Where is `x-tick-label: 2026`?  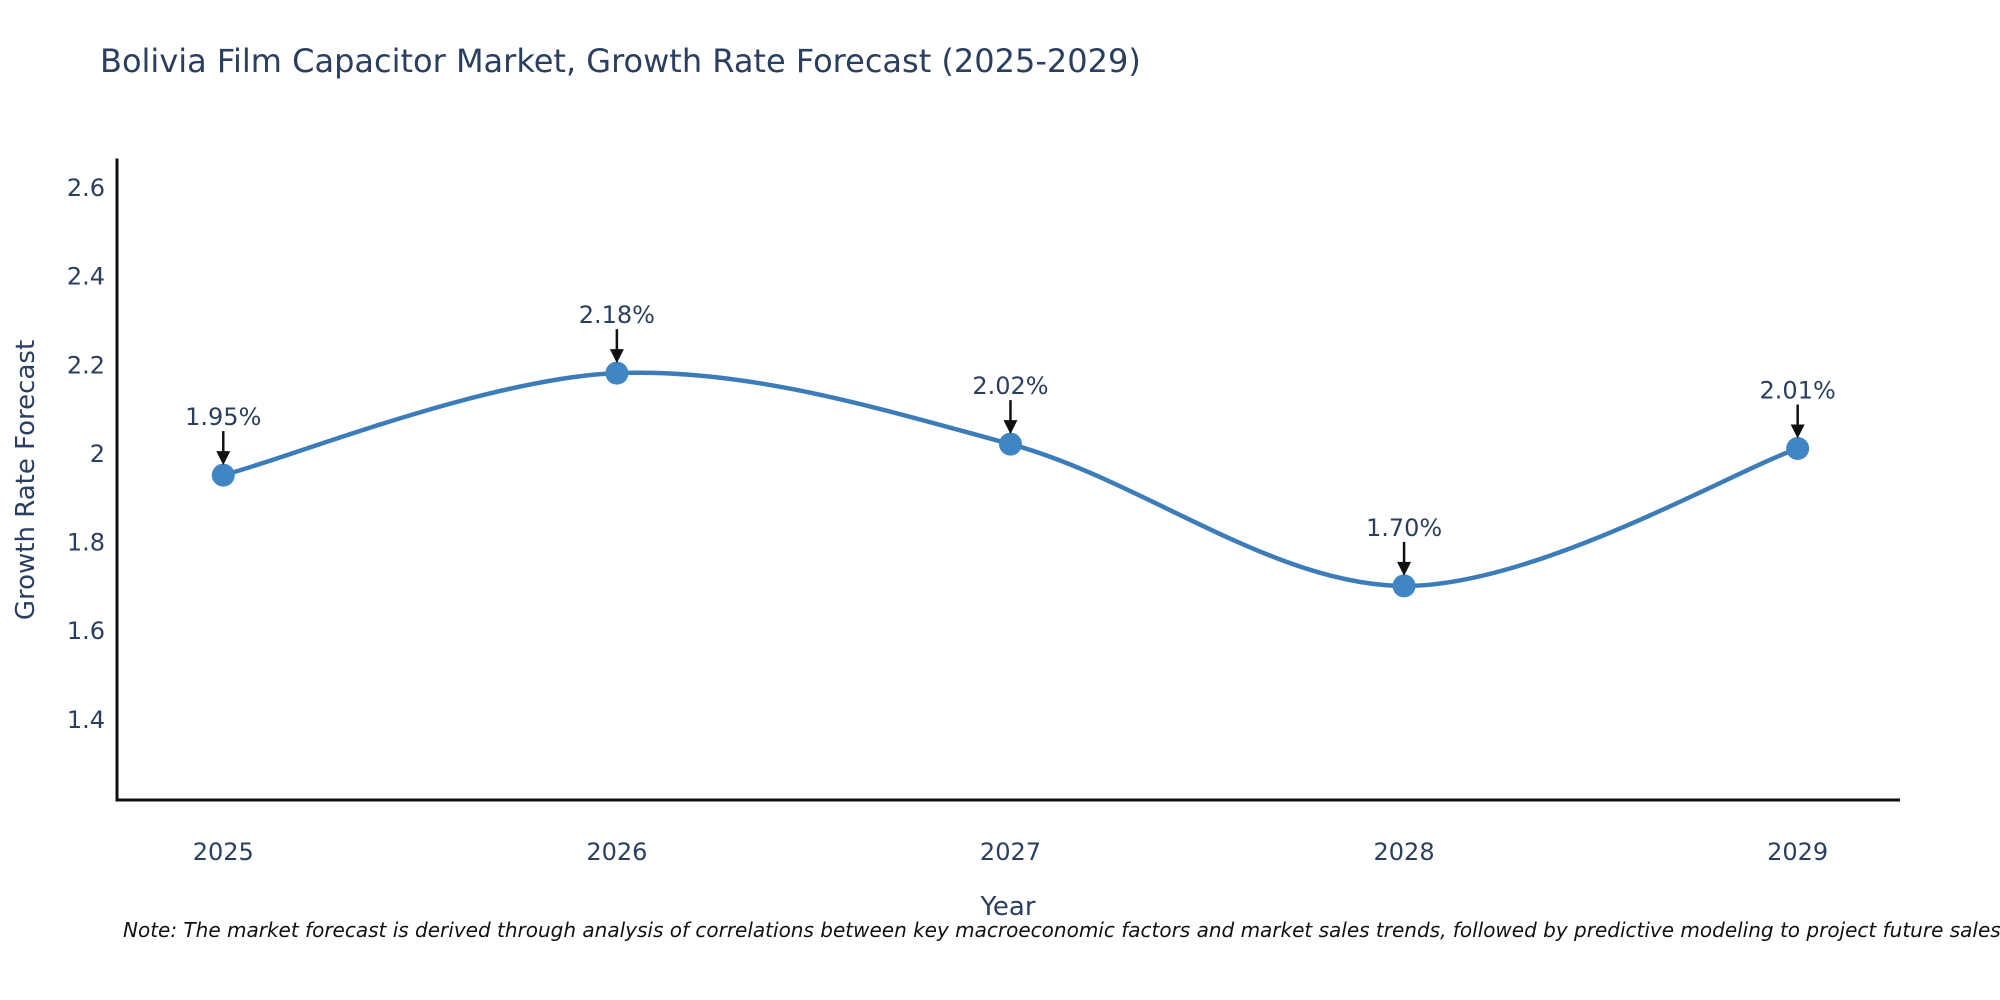 x-tick-label: 2026 is located at coordinates (616, 852).